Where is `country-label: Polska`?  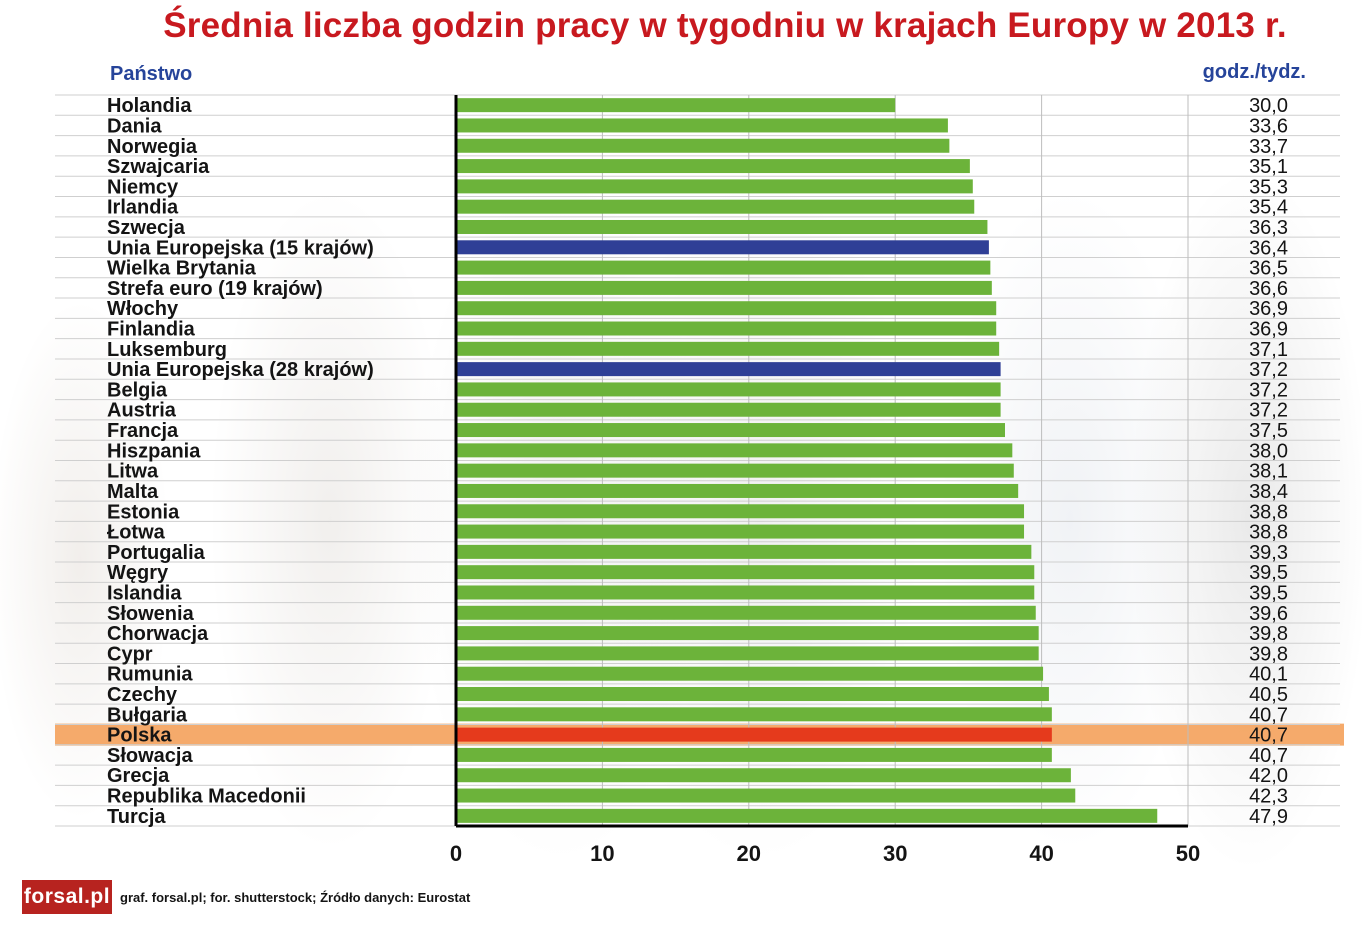
country-label: Polska is located at coordinates (139, 736).